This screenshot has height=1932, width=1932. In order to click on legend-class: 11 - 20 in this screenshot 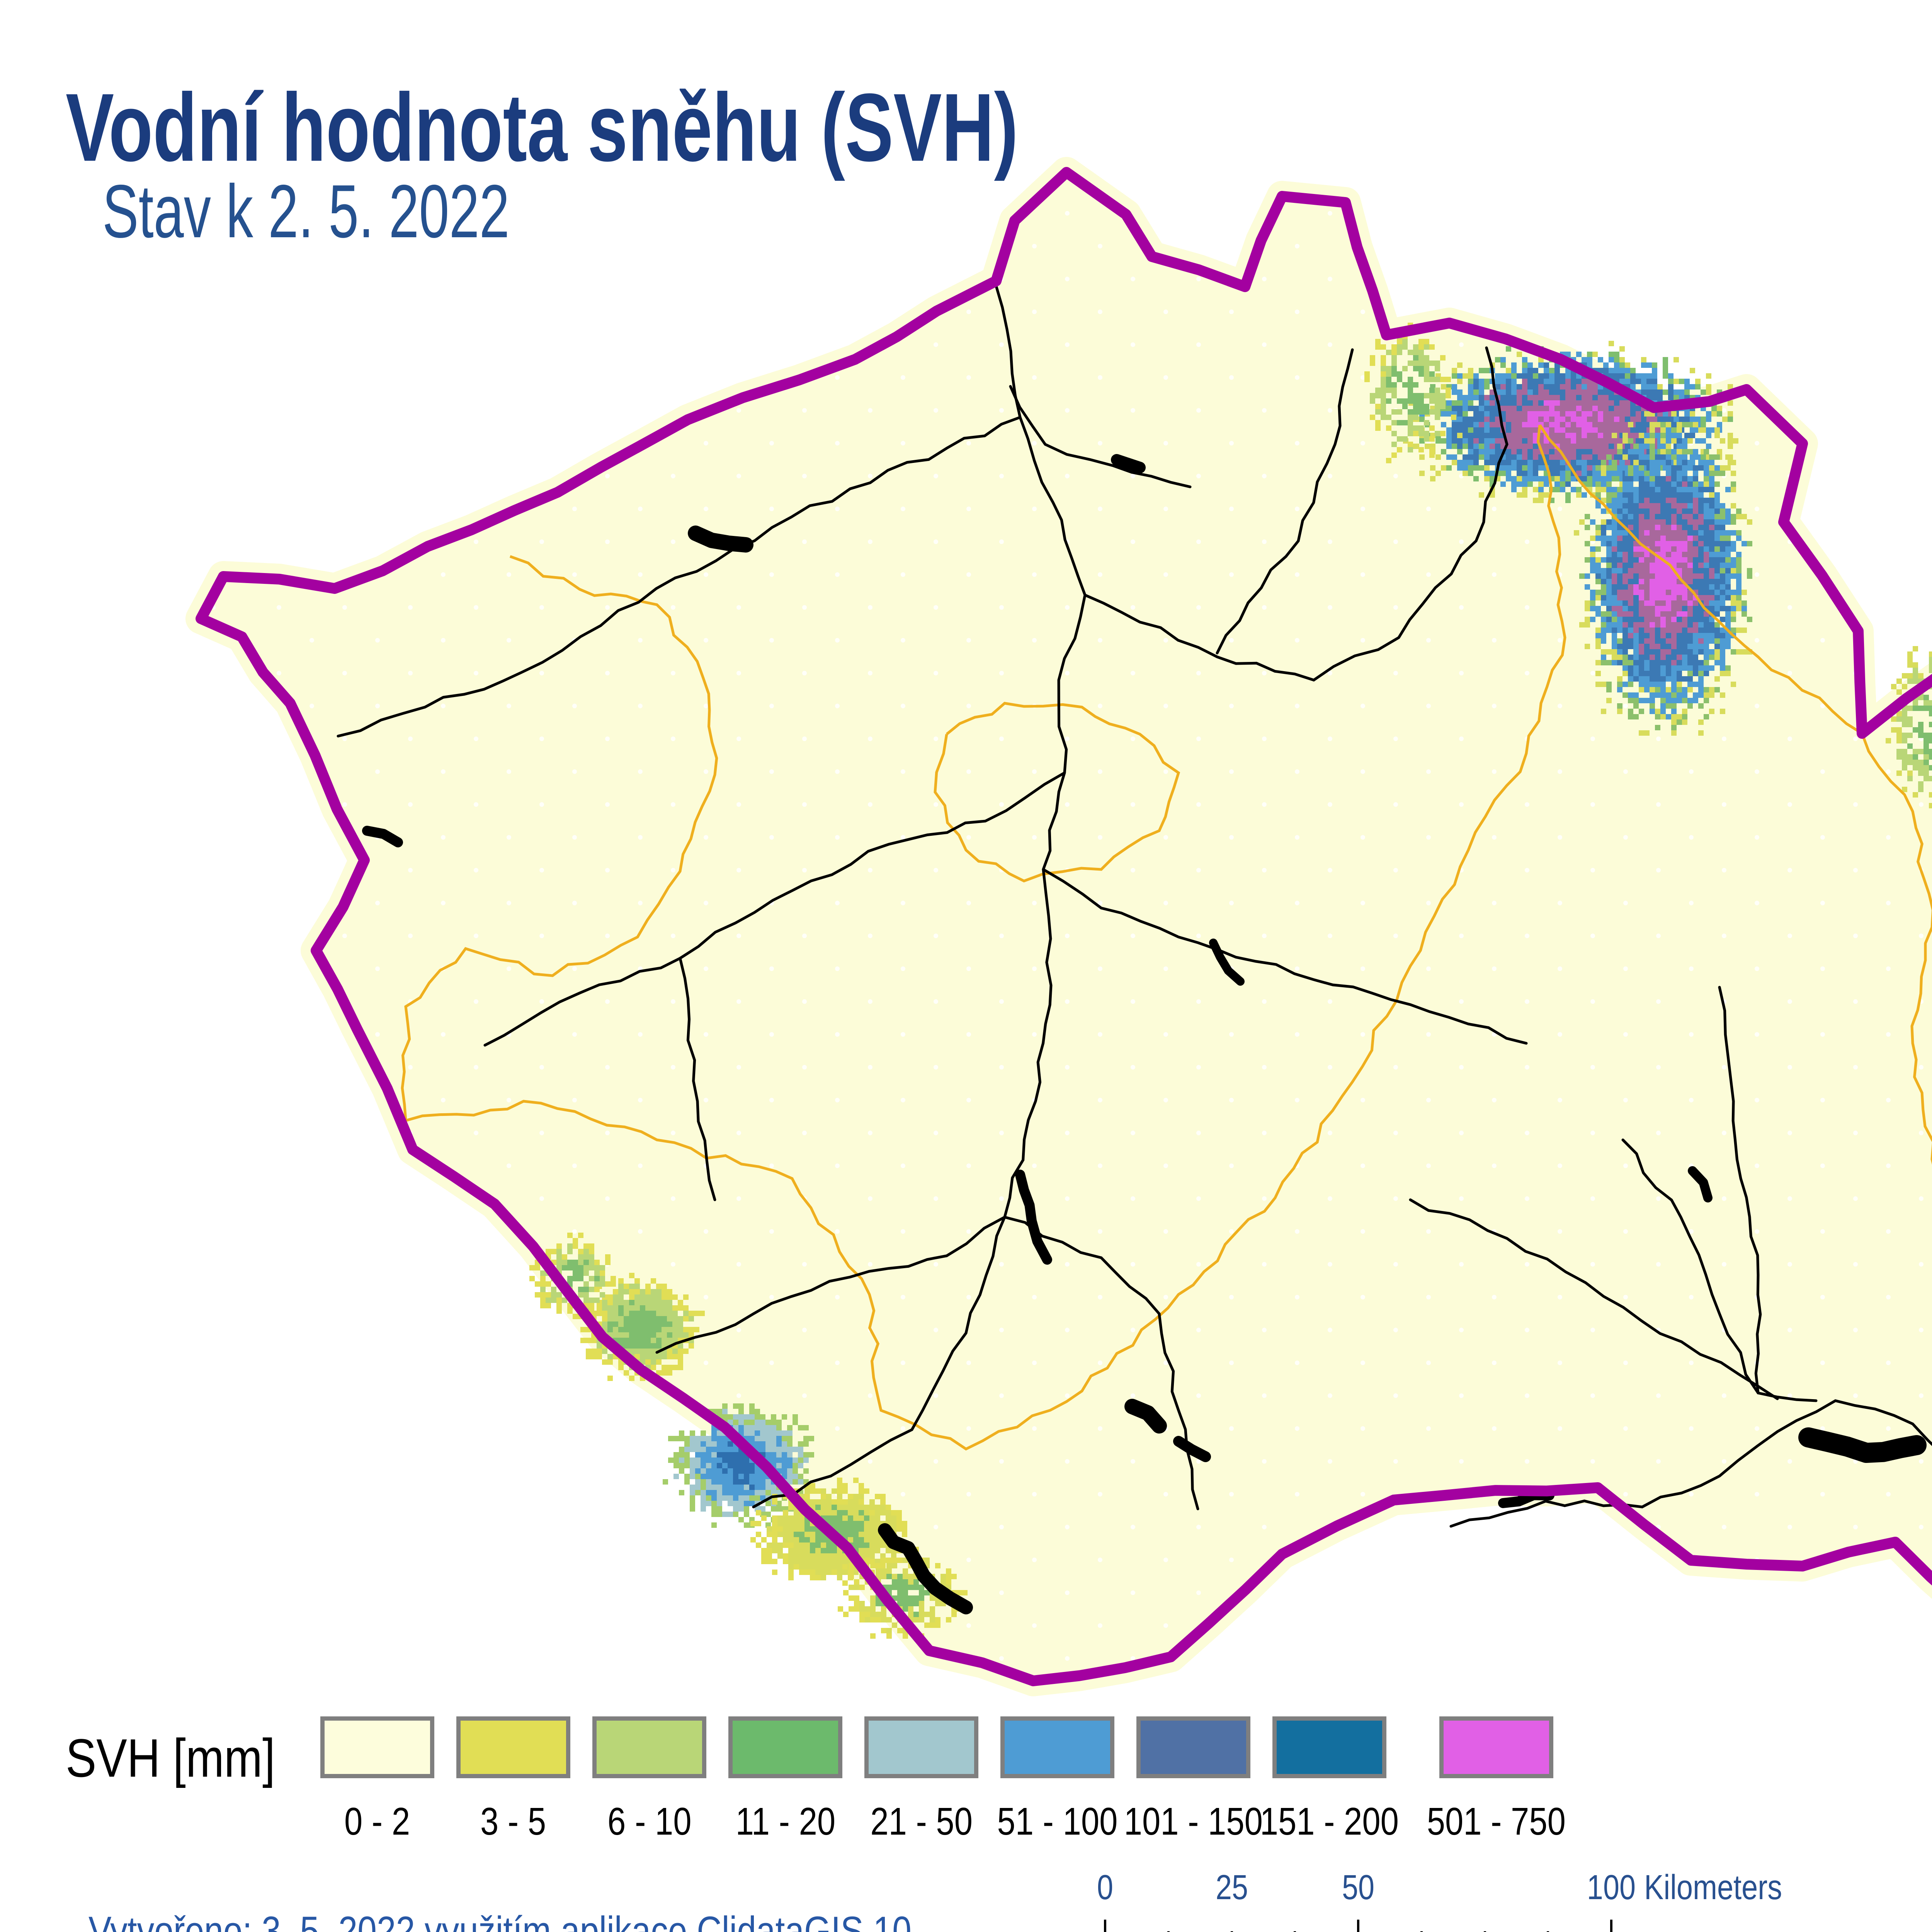, I will do `click(785, 1779)`.